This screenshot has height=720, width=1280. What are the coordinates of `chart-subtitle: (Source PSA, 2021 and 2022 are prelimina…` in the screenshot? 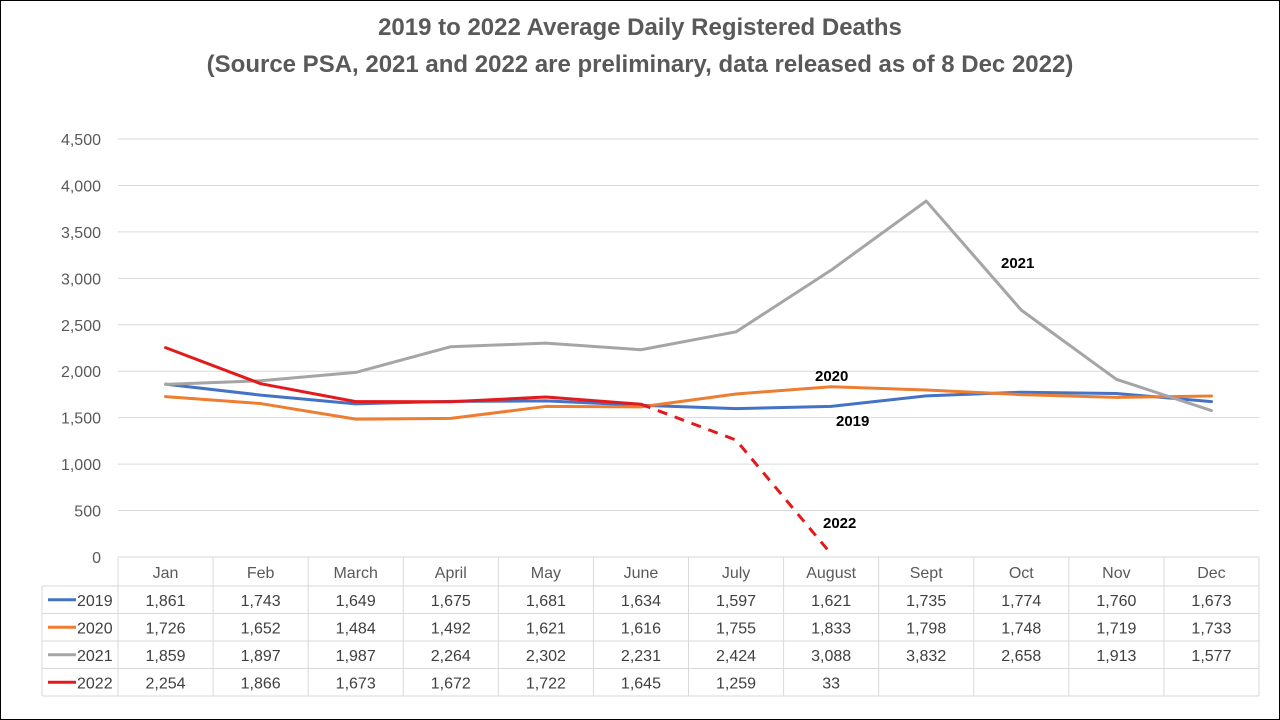 It's located at (640, 64).